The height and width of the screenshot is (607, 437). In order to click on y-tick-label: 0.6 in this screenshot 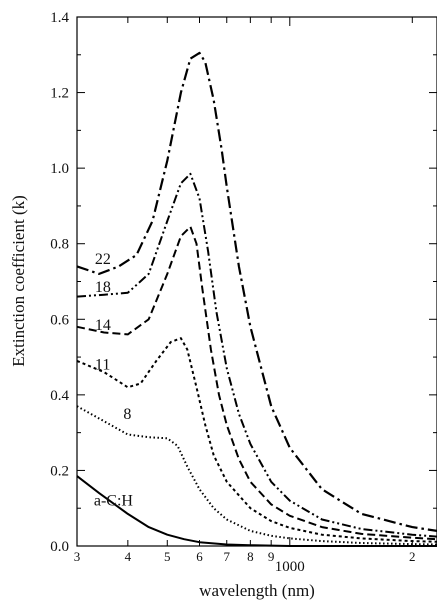, I will do `click(59, 320)`.